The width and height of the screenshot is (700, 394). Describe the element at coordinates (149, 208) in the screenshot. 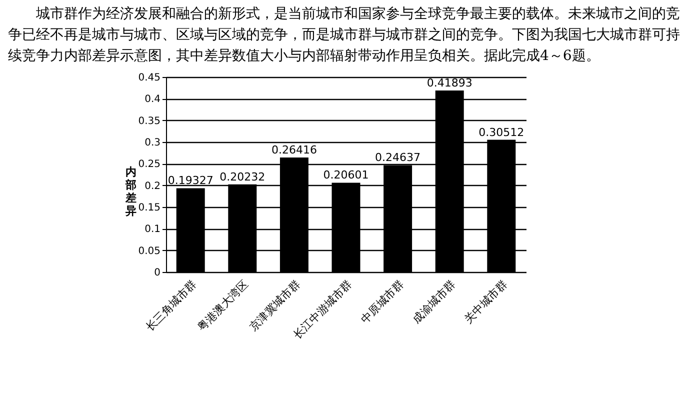

I see `y-tick-label: 0.15` at that location.